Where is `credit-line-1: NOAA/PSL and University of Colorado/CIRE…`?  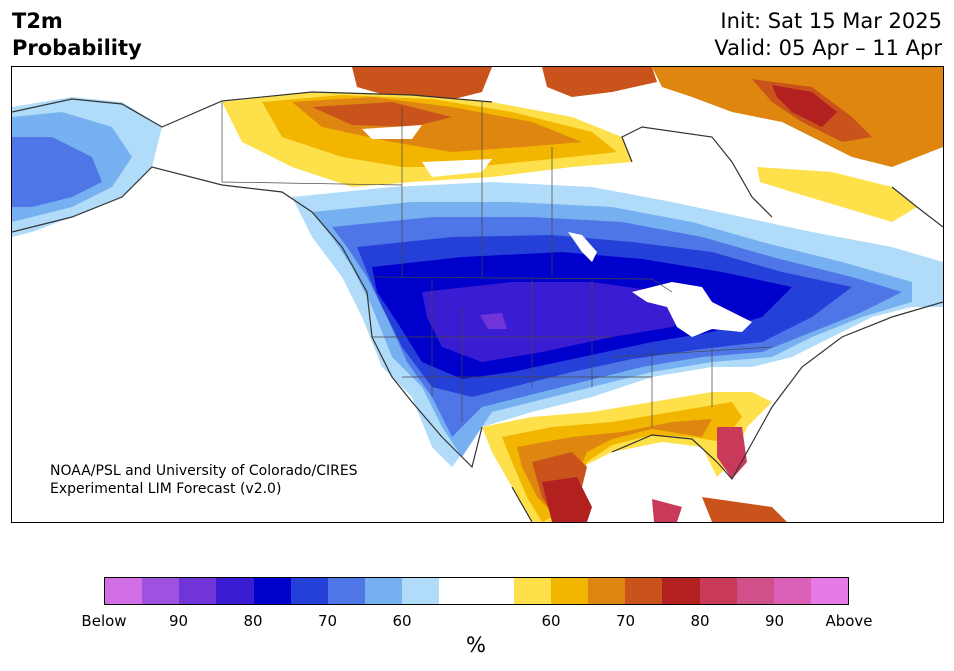
credit-line-1: NOAA/PSL and University of Colorado/CIRE… is located at coordinates (204, 471).